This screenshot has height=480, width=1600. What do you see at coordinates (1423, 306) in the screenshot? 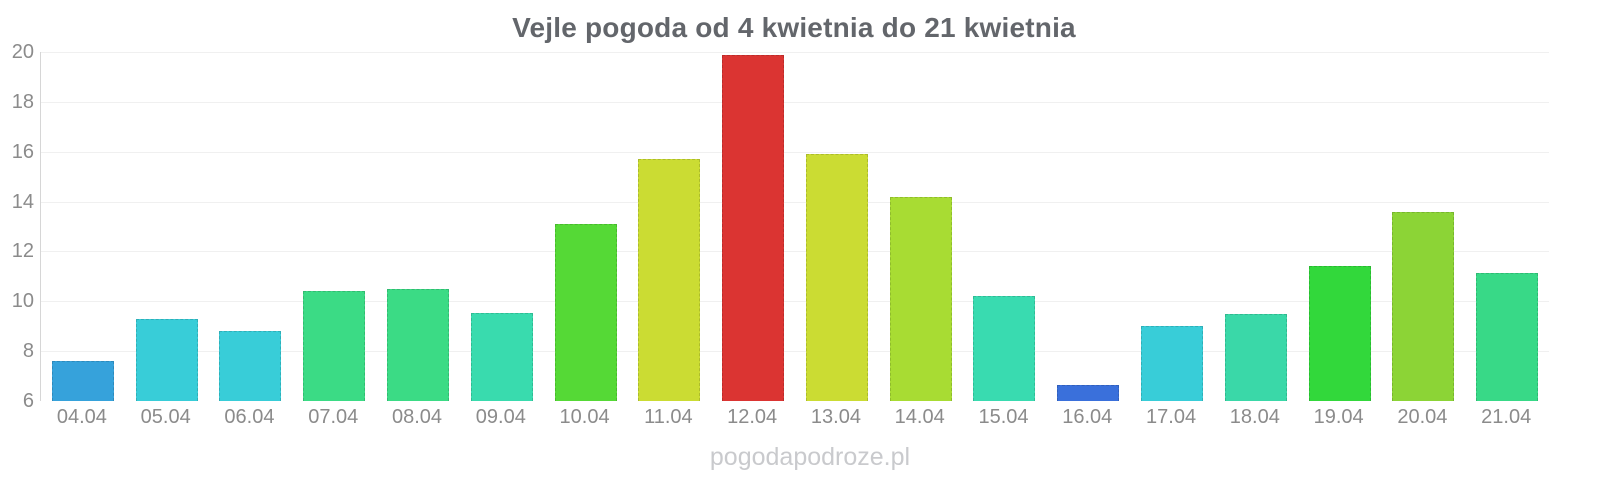
I see `bar-20.04` at bounding box center [1423, 306].